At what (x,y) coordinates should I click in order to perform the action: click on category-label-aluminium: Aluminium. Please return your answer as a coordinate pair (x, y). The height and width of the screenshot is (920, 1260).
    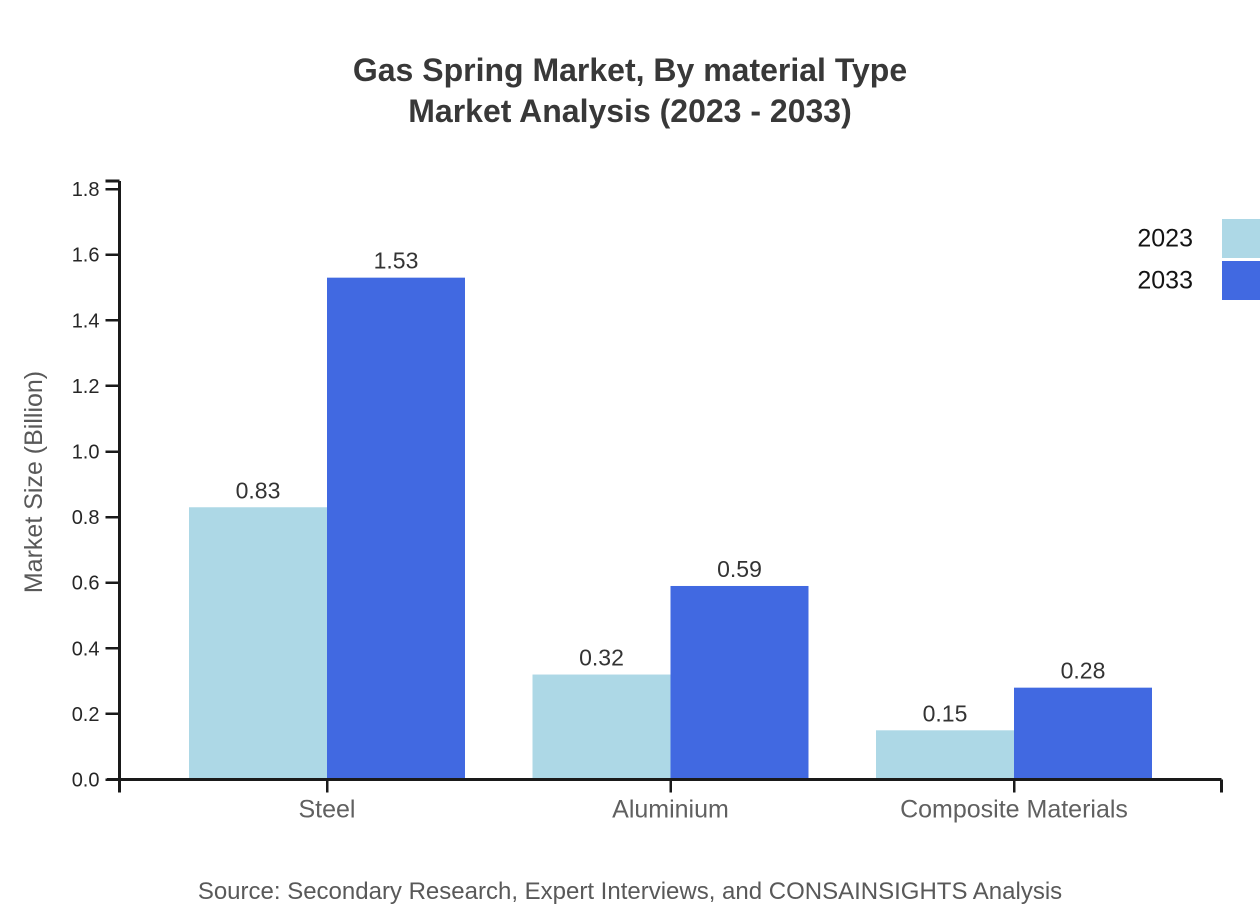
    Looking at the image, I should click on (670, 810).